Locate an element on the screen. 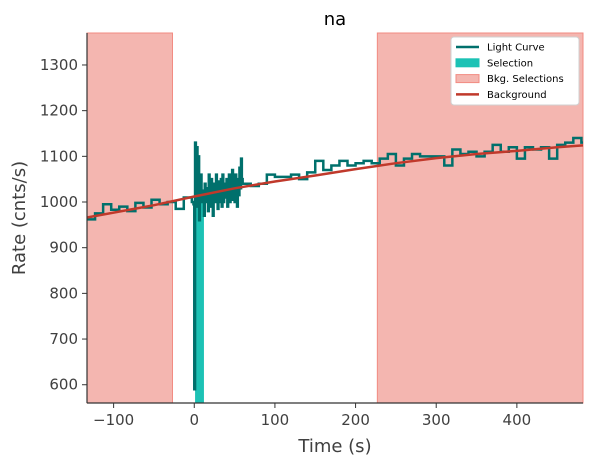 This screenshot has height=465, width=592. background-model-series is located at coordinates (335, 181).